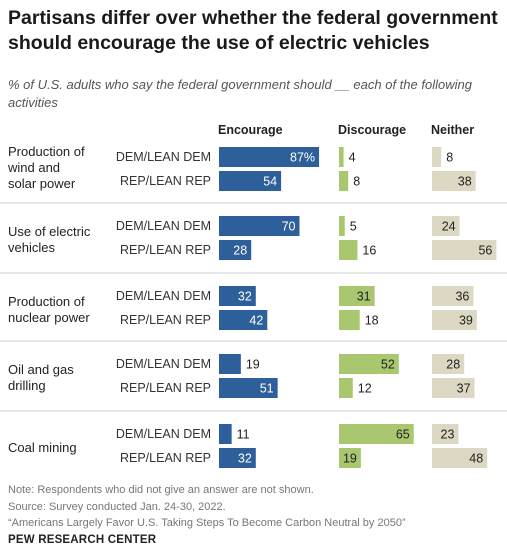 This screenshot has height=558, width=507. What do you see at coordinates (270, 182) in the screenshot?
I see `data-label: 54` at bounding box center [270, 182].